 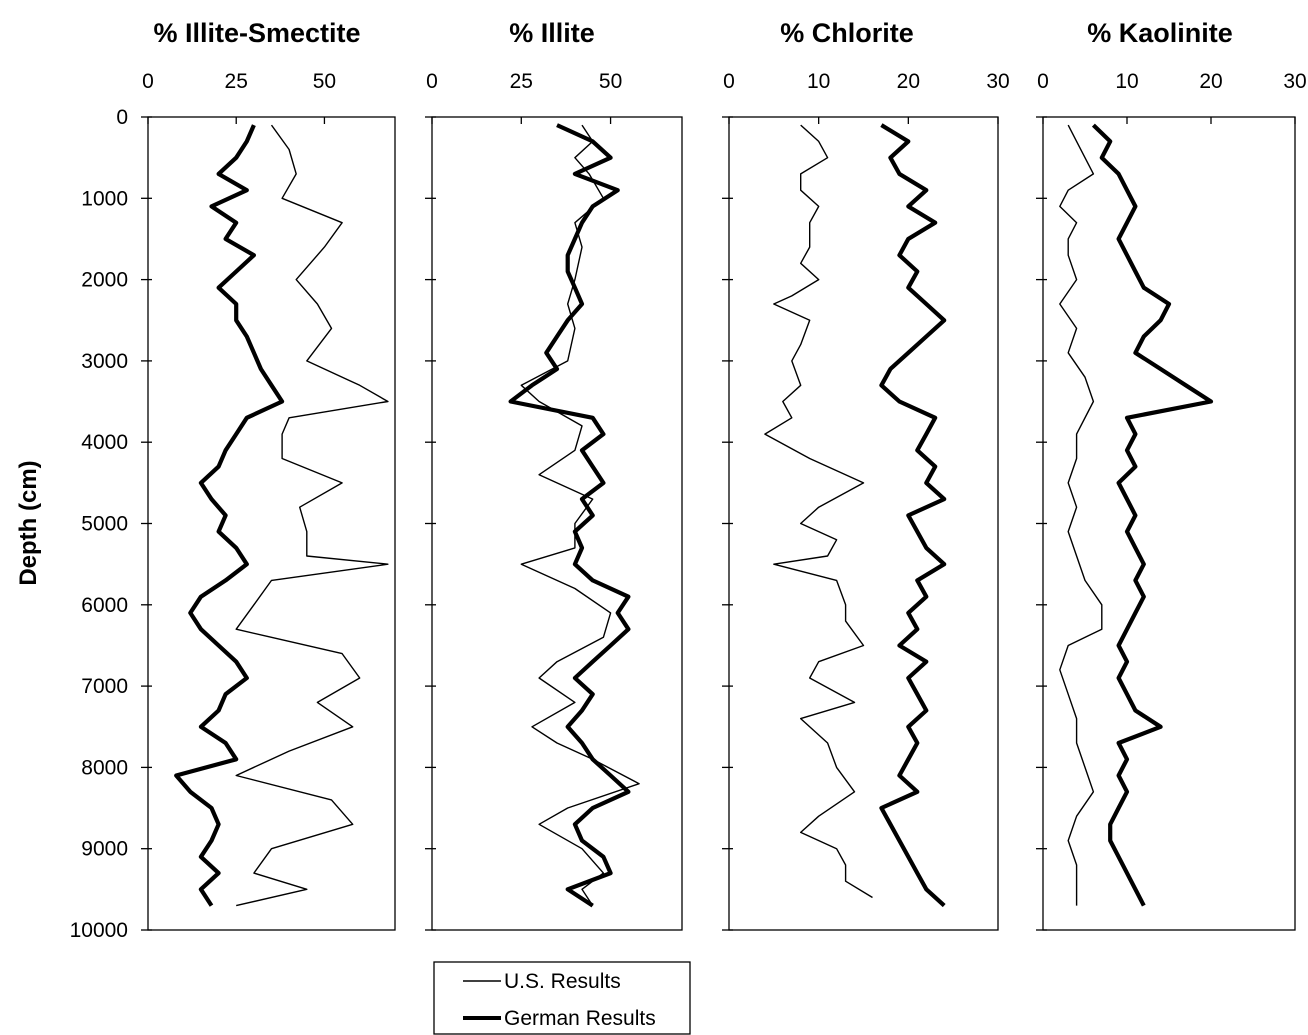 What do you see at coordinates (104, 280) in the screenshot?
I see `y-tick-label: 2000` at bounding box center [104, 280].